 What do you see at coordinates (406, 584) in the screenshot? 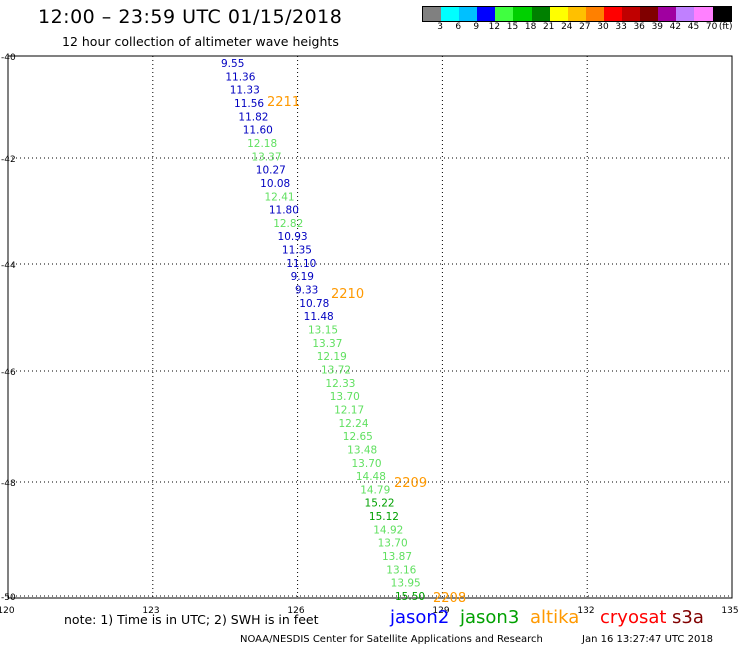
I see `wave-height-value: 13.95` at bounding box center [406, 584].